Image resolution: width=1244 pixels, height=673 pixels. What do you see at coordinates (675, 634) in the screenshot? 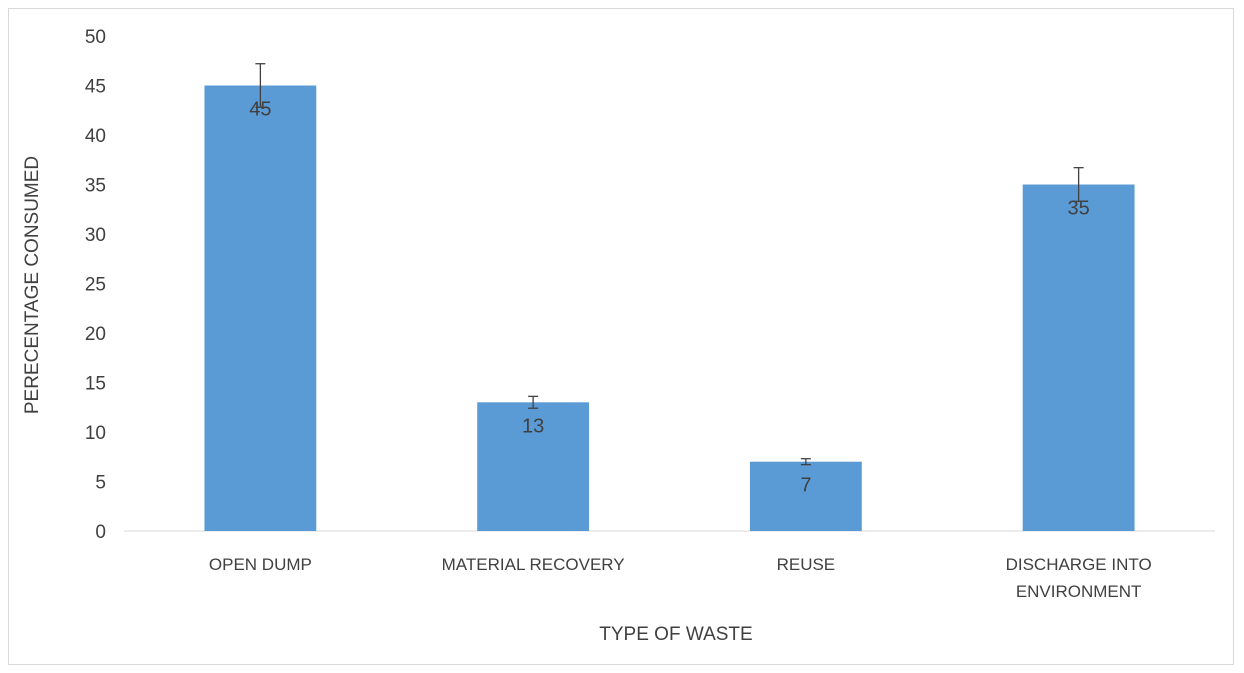
I see `x-axis-title: TYPE OF WASTE` at bounding box center [675, 634].